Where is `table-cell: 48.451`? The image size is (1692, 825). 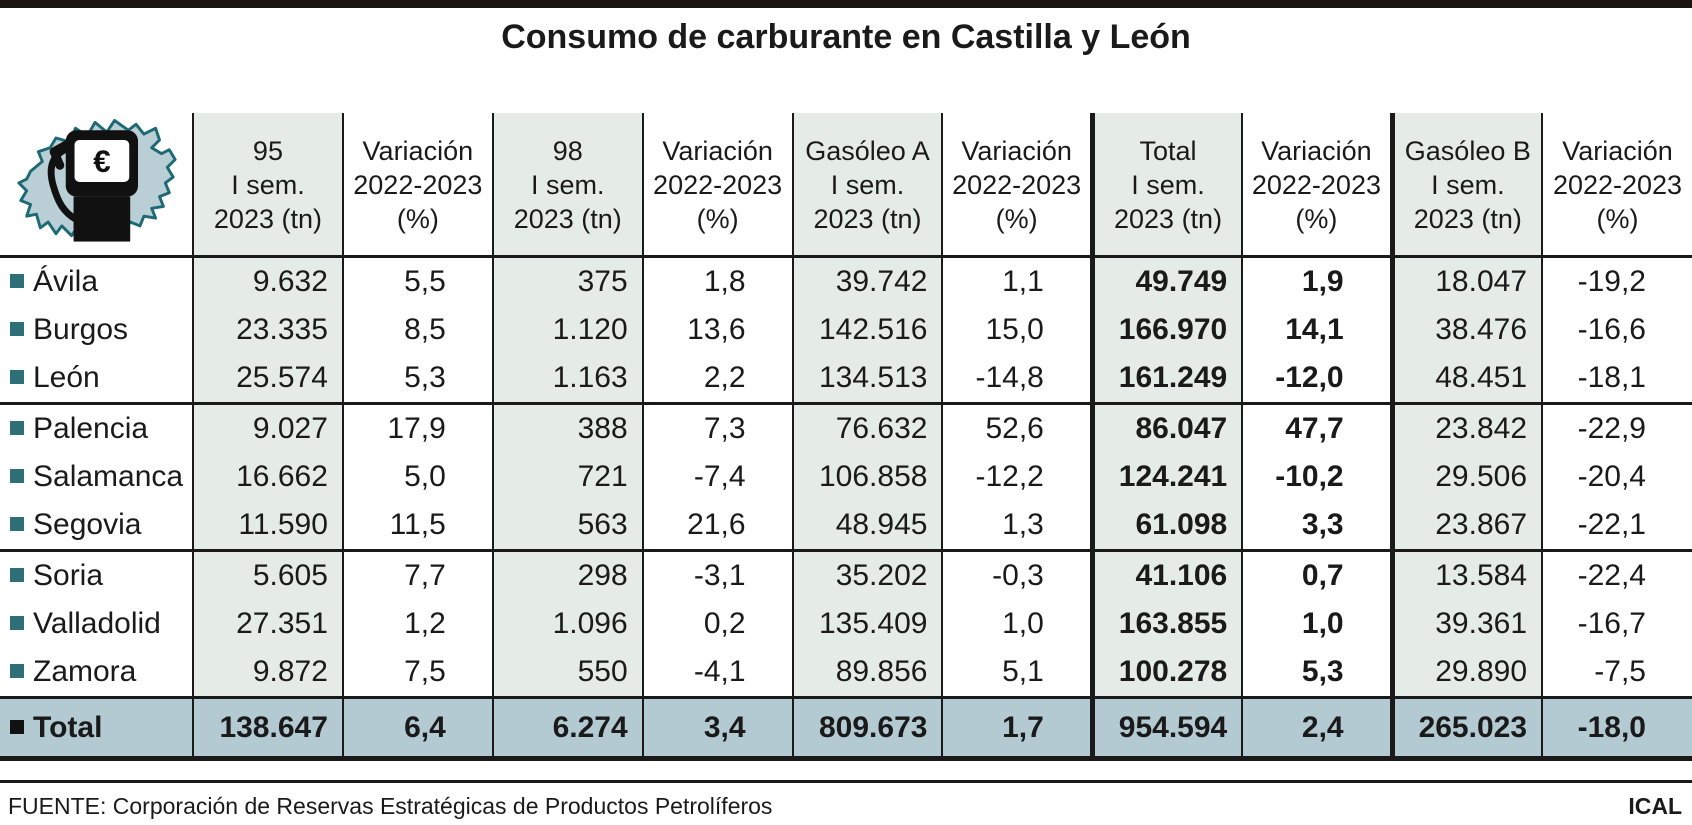 table-cell: 48.451 is located at coordinates (1466, 379).